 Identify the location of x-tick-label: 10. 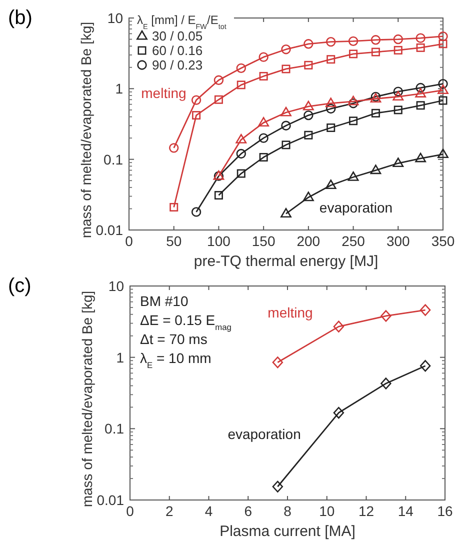
(327, 511).